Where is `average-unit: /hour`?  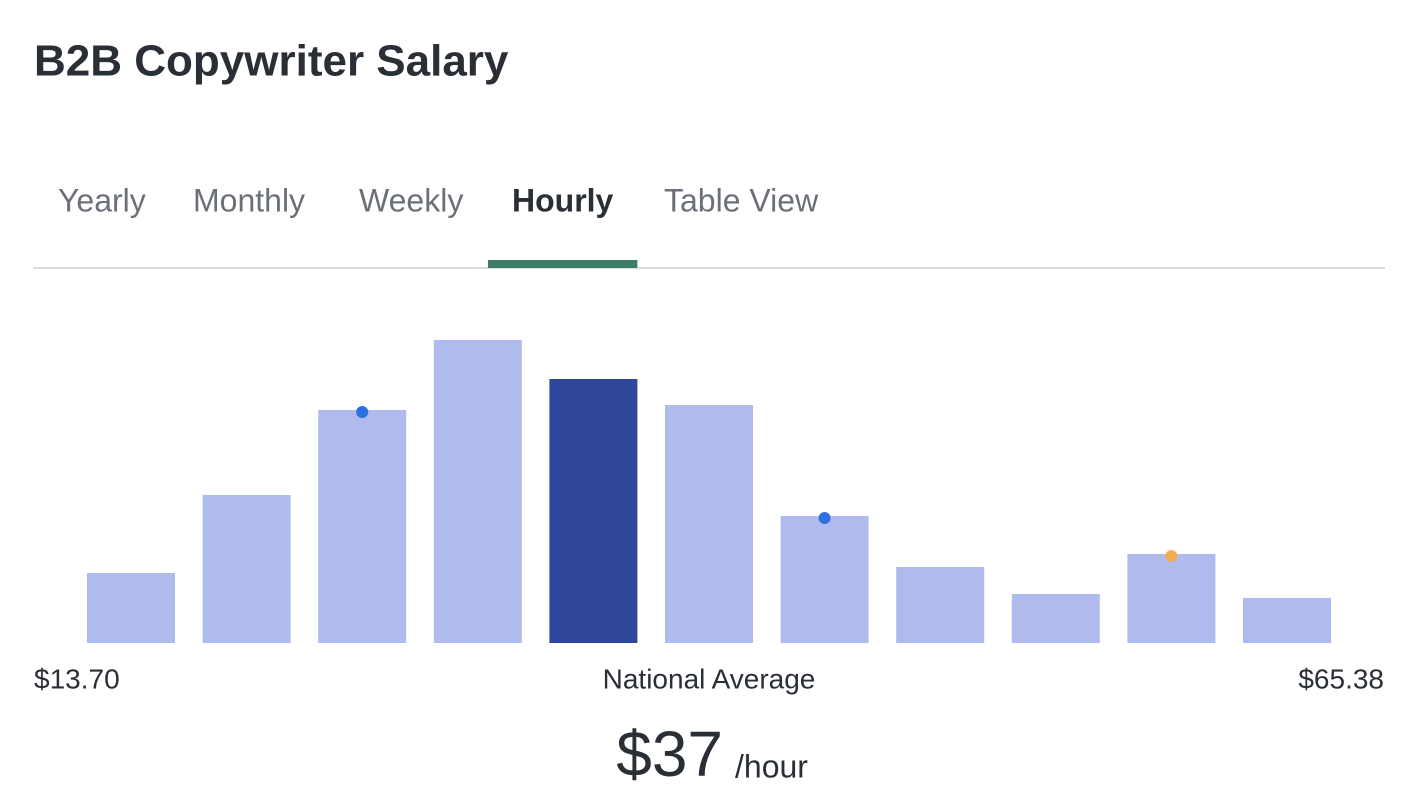
average-unit: /hour is located at coordinates (771, 766).